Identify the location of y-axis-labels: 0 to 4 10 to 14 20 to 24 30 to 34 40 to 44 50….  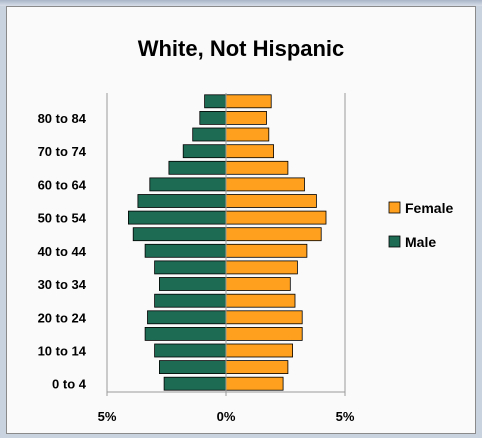
(62, 251).